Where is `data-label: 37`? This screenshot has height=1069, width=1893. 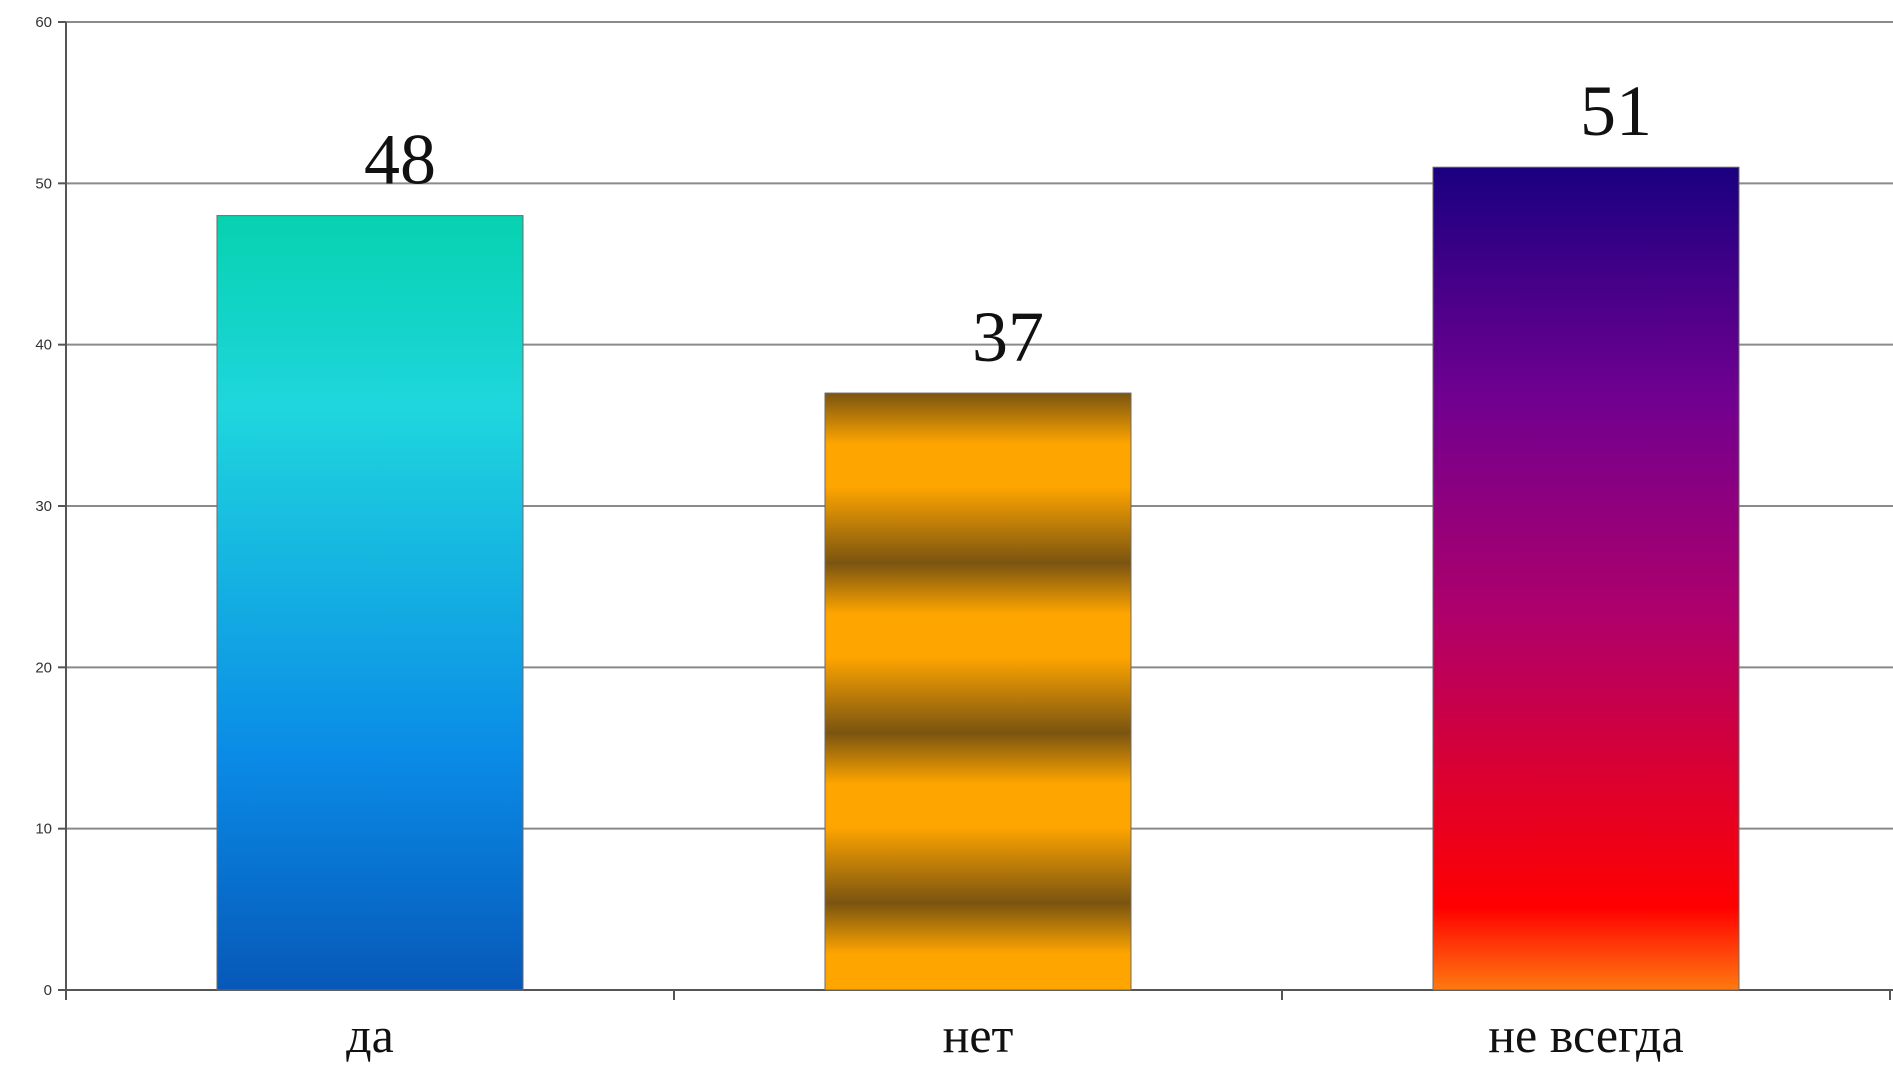 data-label: 37 is located at coordinates (1008, 337).